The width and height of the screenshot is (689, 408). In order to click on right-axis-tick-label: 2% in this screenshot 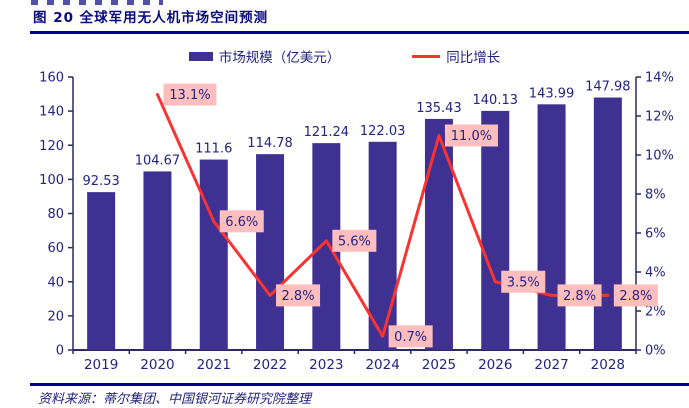, I will do `click(655, 312)`.